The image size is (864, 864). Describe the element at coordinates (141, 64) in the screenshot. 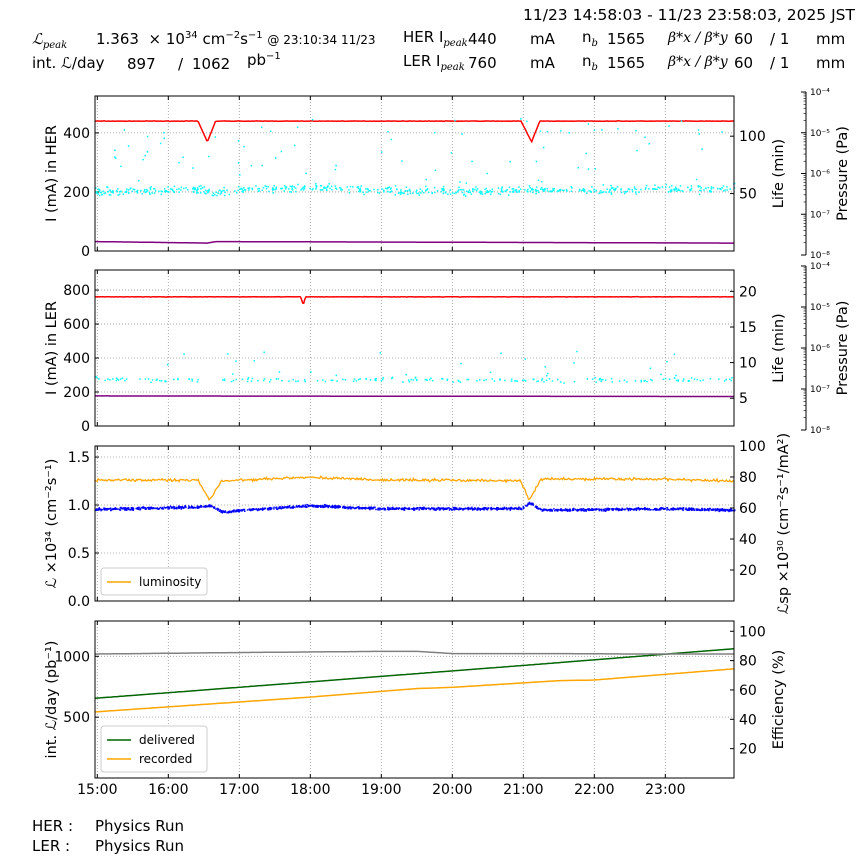

I see `int-lum-recorded: 897` at that location.